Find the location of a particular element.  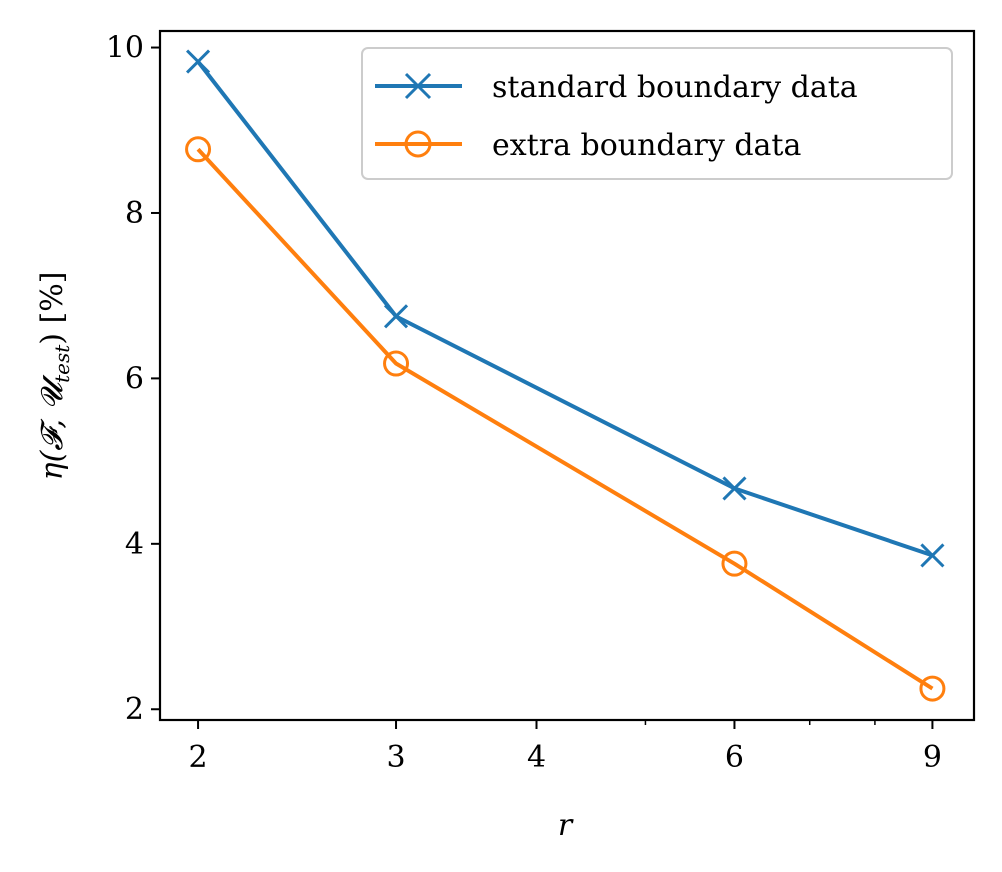

x-tick-label-9: 9 is located at coordinates (932, 757).